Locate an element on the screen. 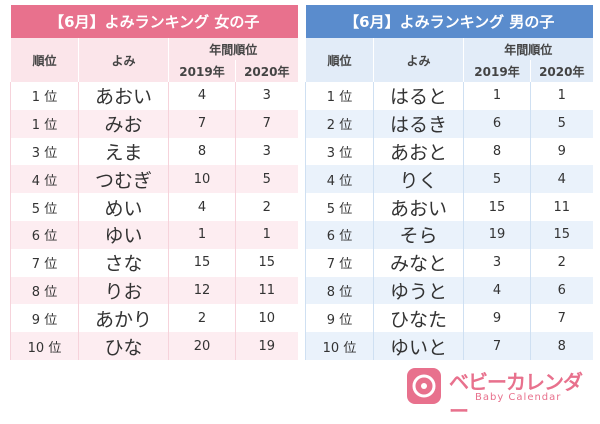 Image resolution: width=600 pixels, height=424 pixels. logo-name: ベビーカレンダー is located at coordinates (516, 396).